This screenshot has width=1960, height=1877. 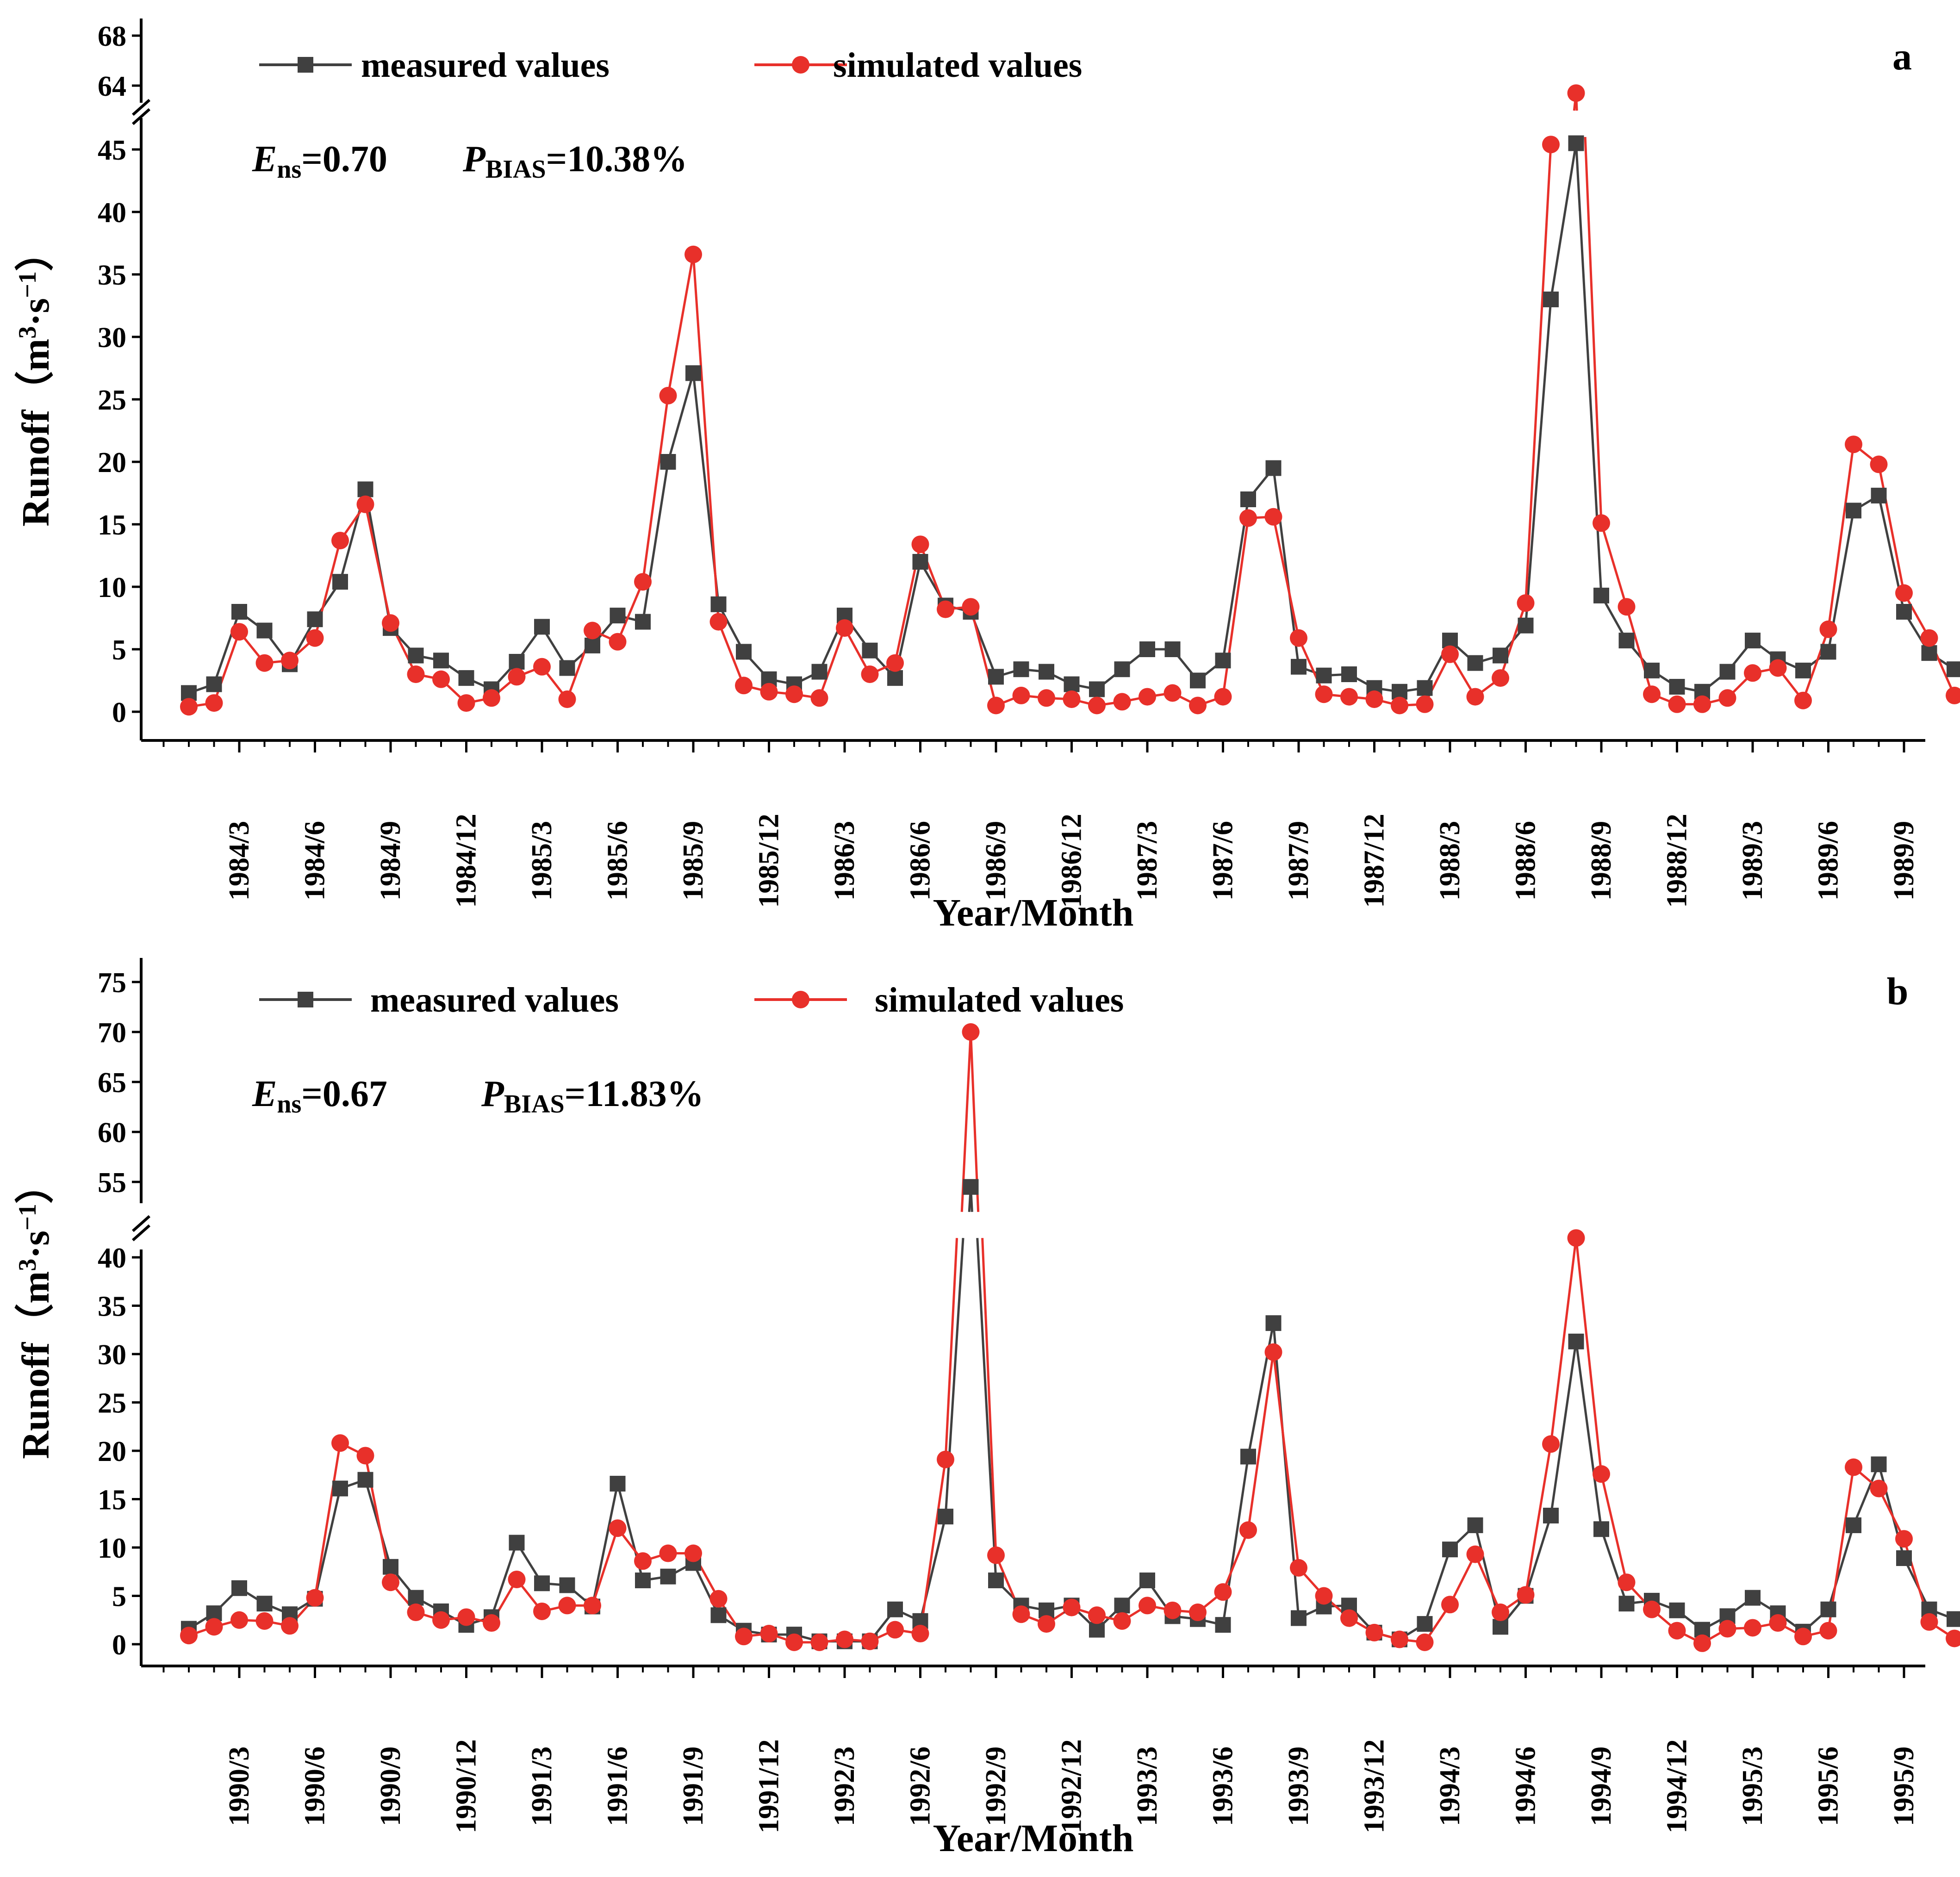 I want to click on pbias-statistic: PBIAS=10.38%, so click(x=574, y=162).